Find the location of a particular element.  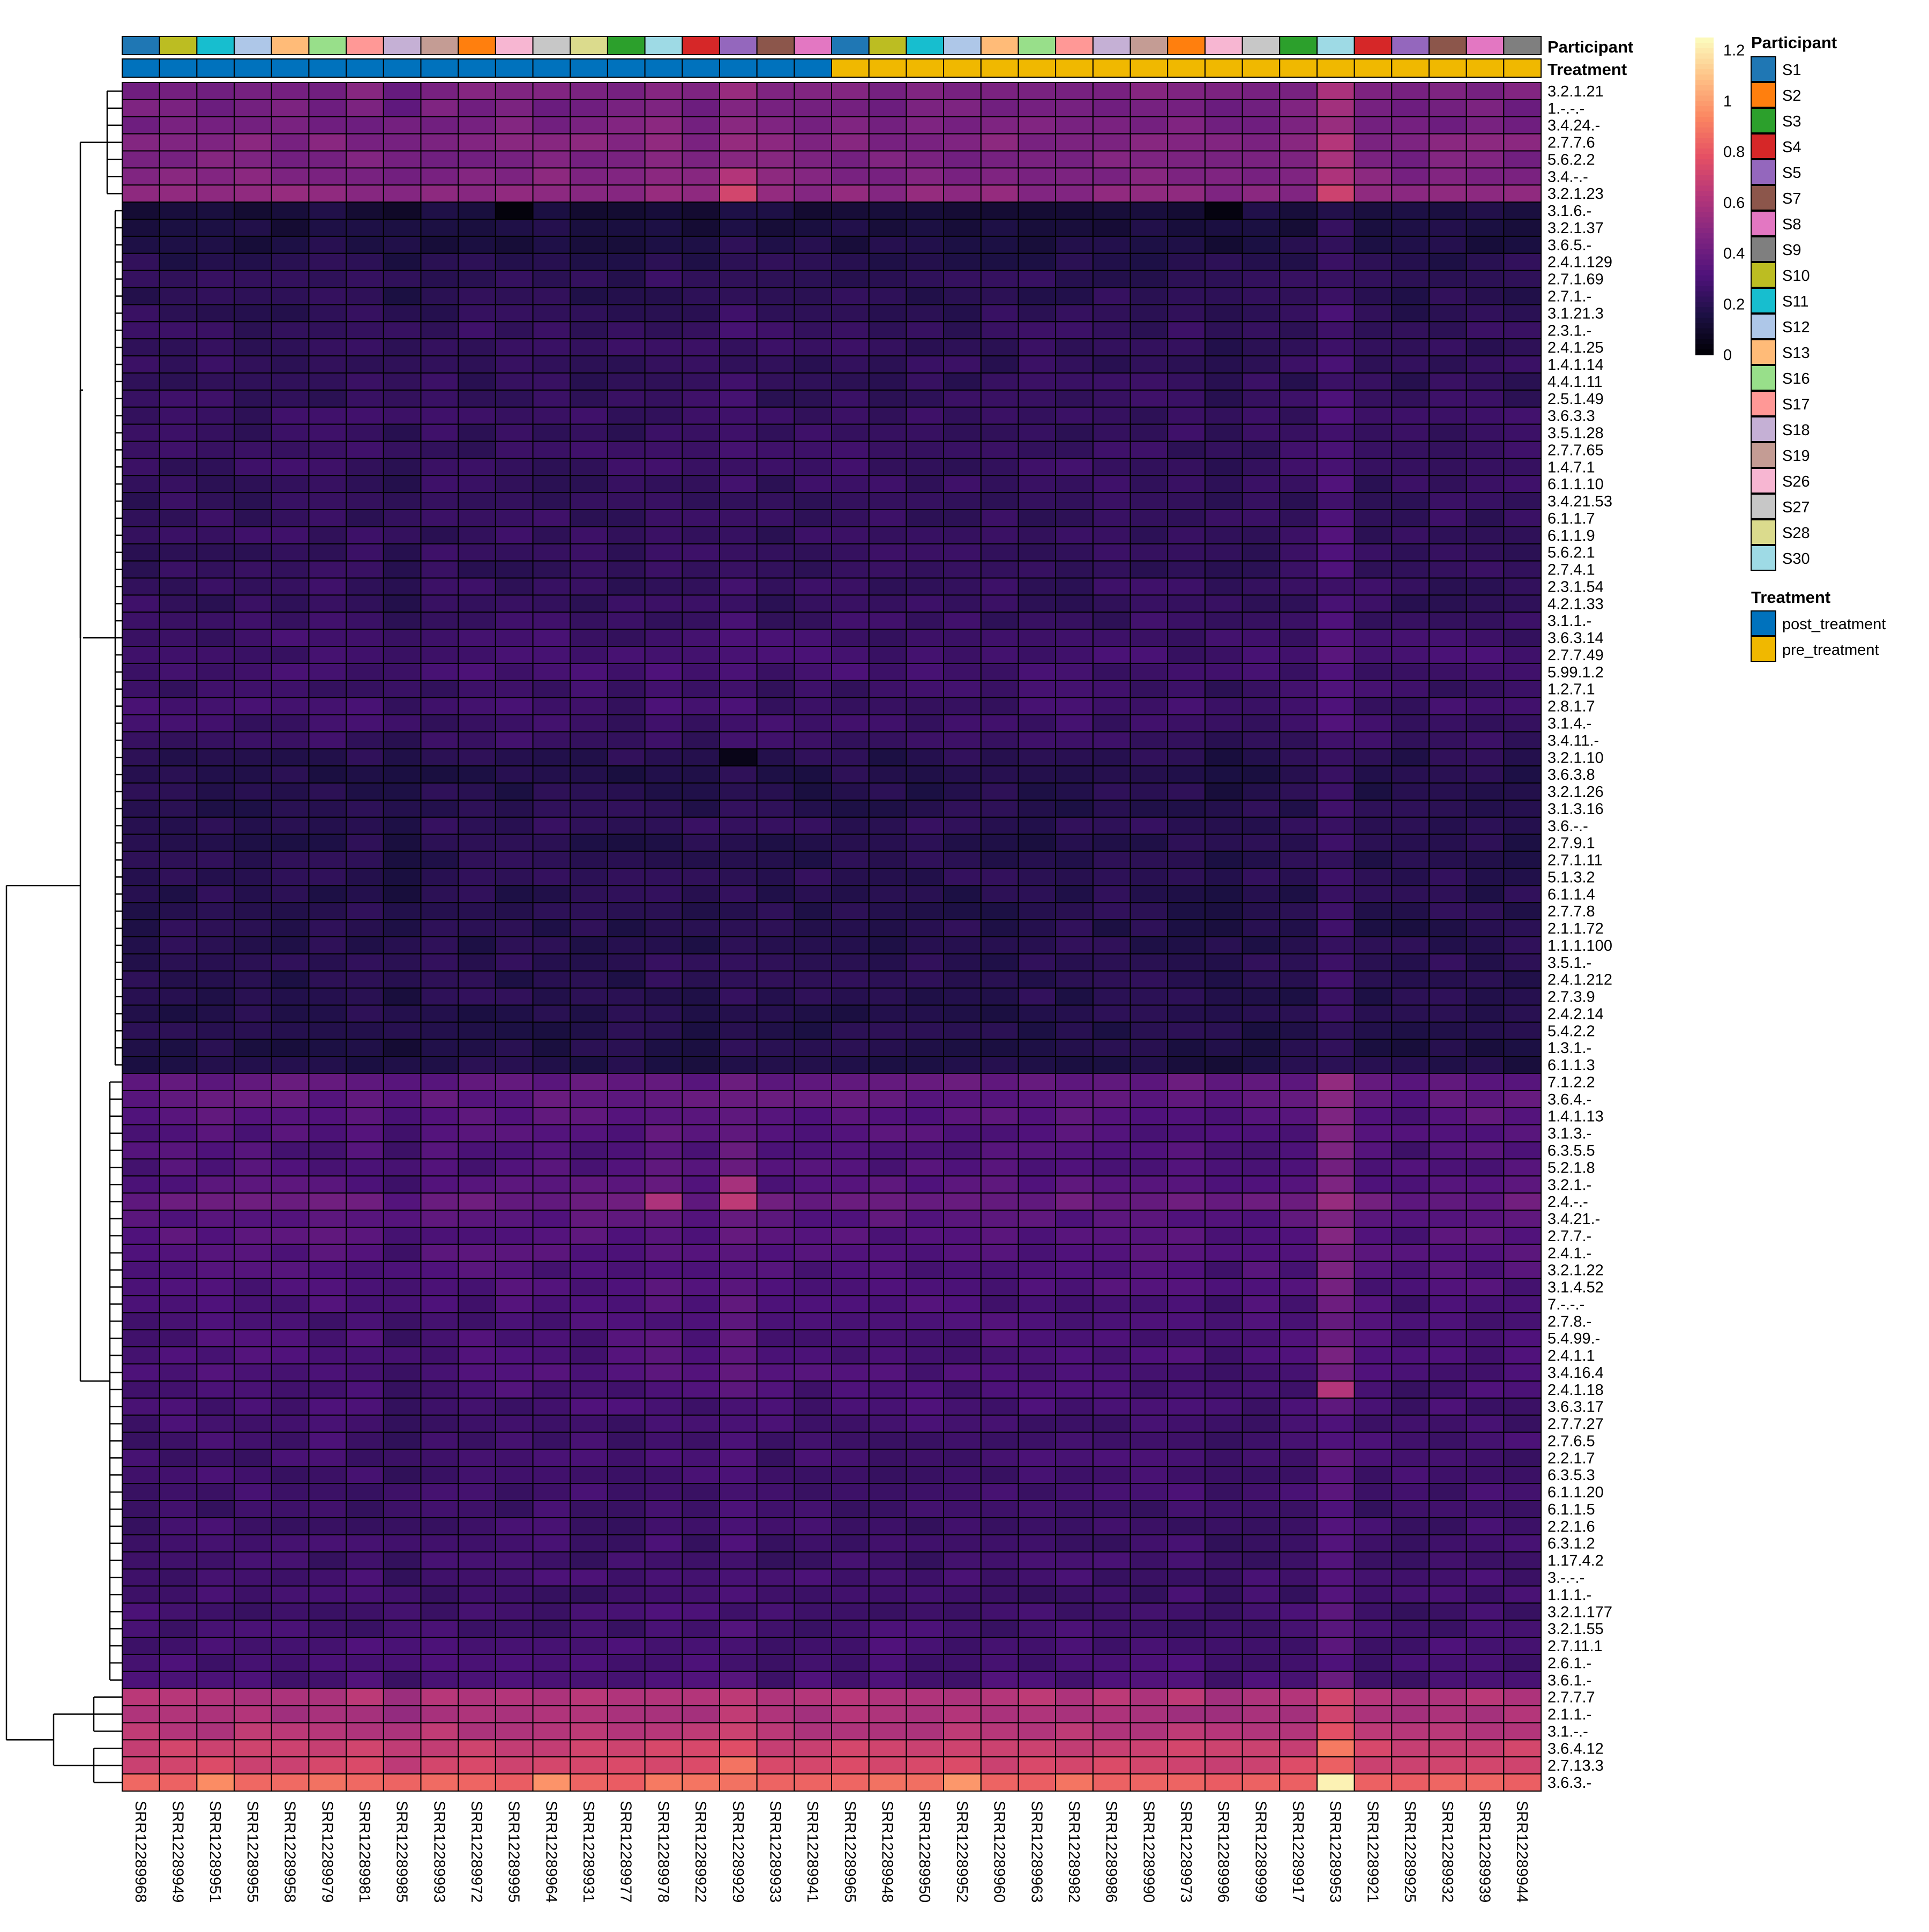

column-label: SRR12289985 is located at coordinates (401, 1852).